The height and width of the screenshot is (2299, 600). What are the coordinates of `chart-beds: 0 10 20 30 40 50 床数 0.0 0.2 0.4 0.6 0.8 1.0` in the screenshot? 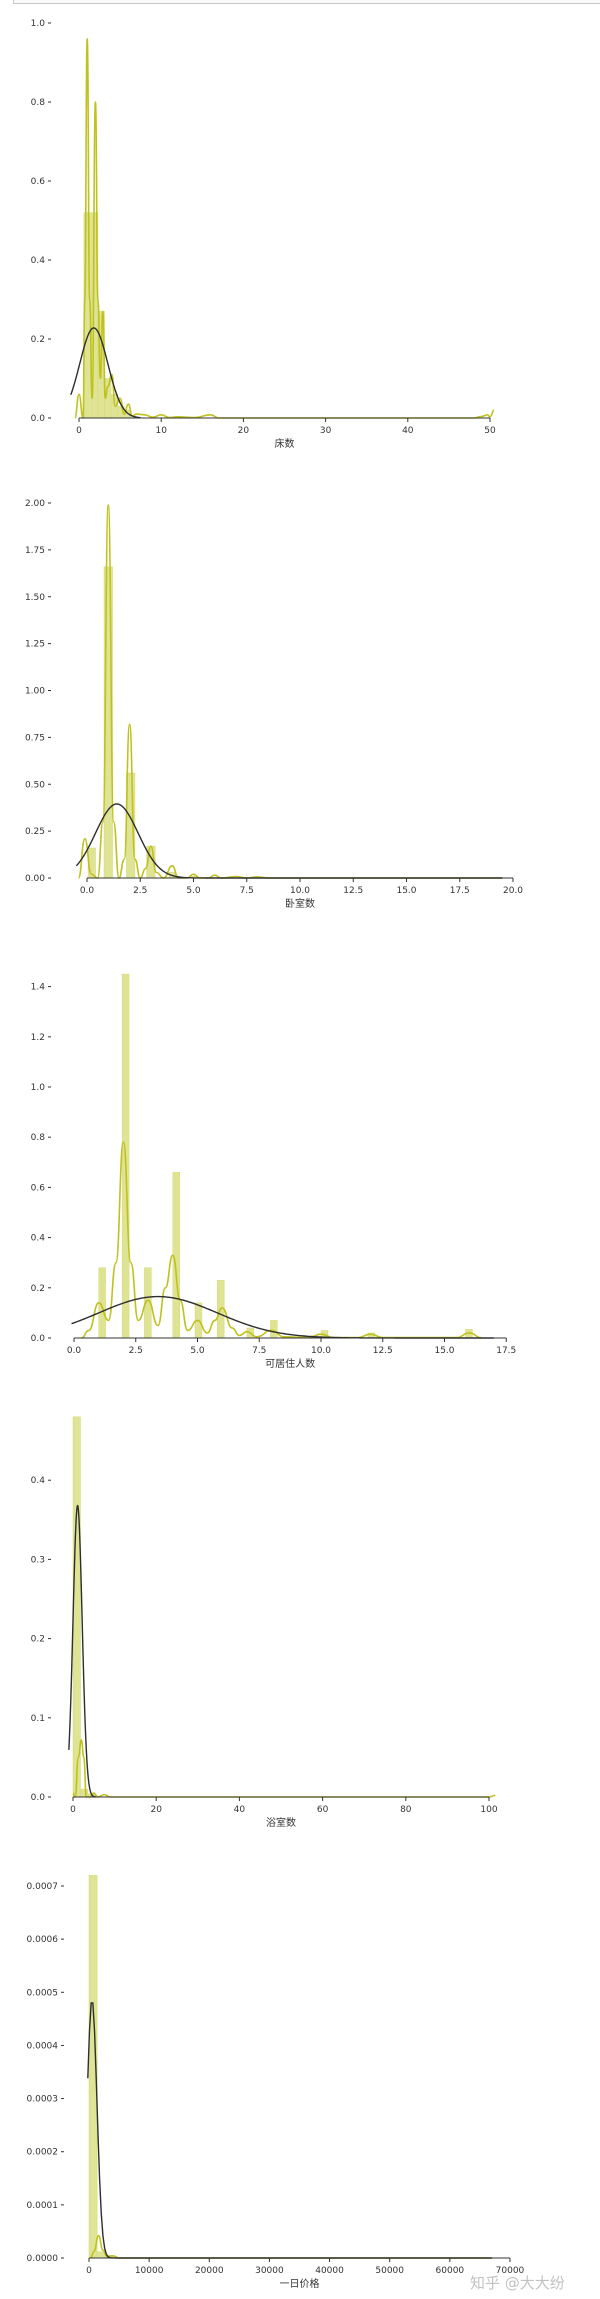 It's located at (263, 234).